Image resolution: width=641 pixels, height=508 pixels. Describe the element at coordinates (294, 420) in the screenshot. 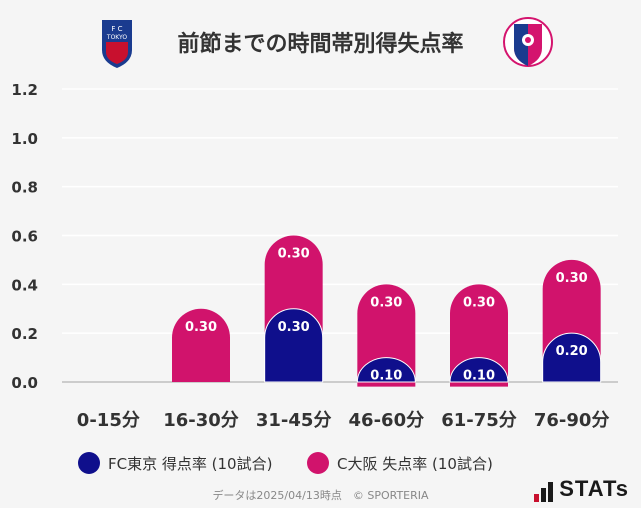

I see `x-tick-label: 31-45分` at that location.